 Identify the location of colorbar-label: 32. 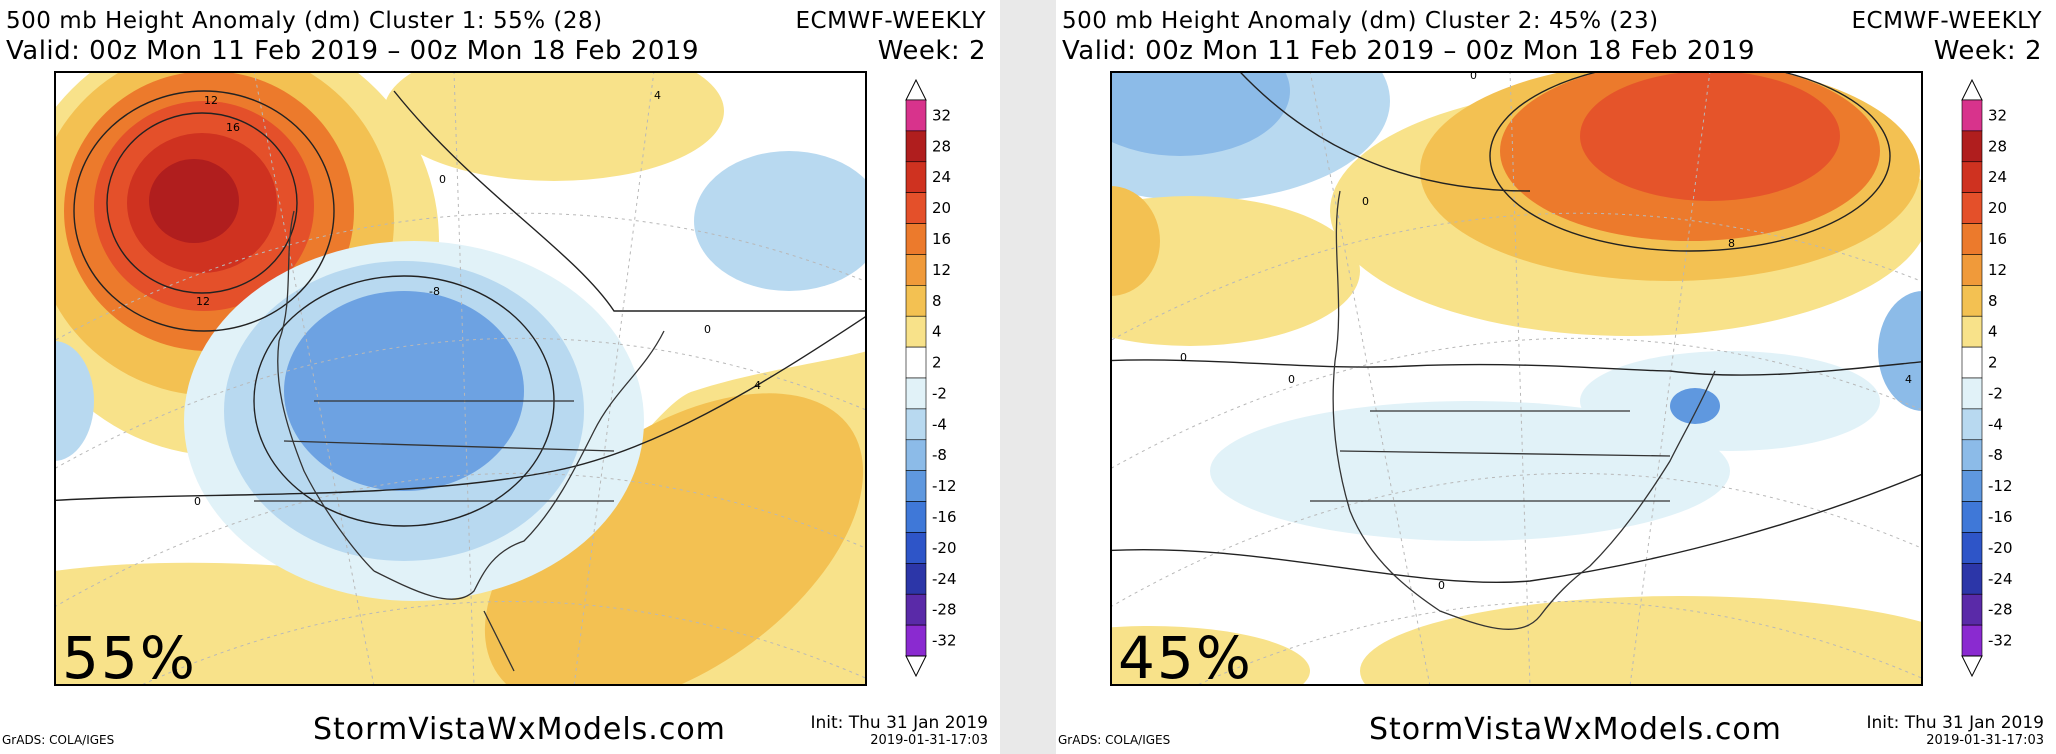
(1997, 115).